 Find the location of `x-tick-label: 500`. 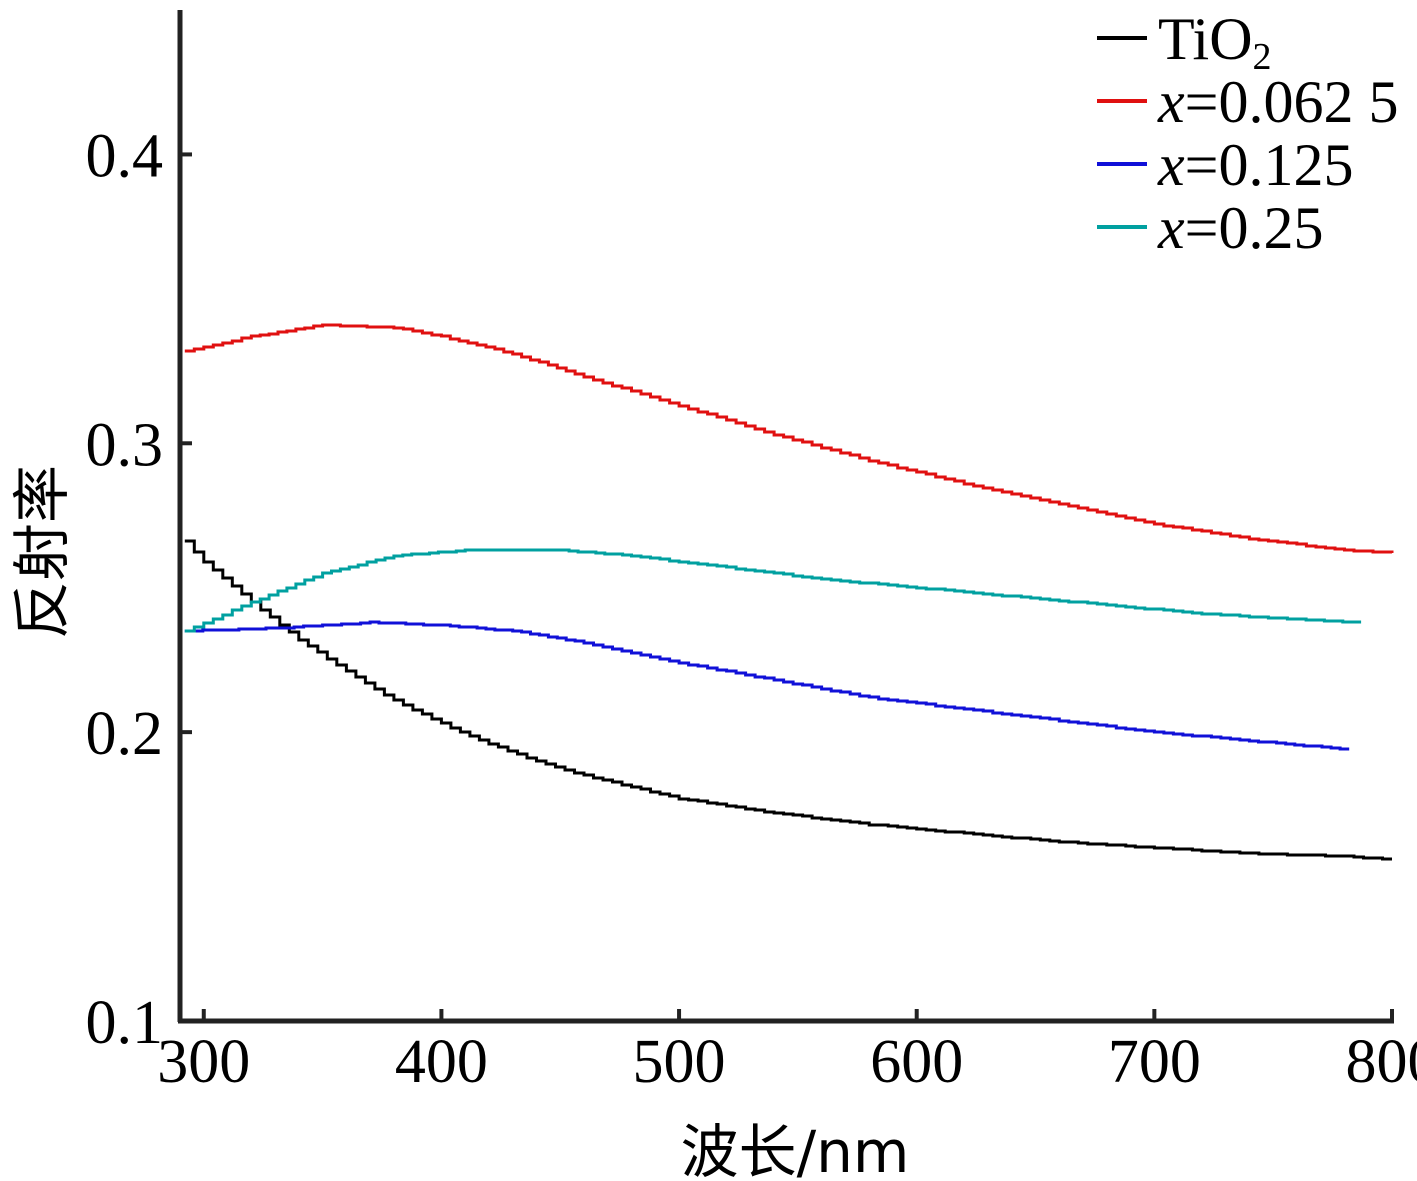

x-tick-label: 500 is located at coordinates (679, 1062).